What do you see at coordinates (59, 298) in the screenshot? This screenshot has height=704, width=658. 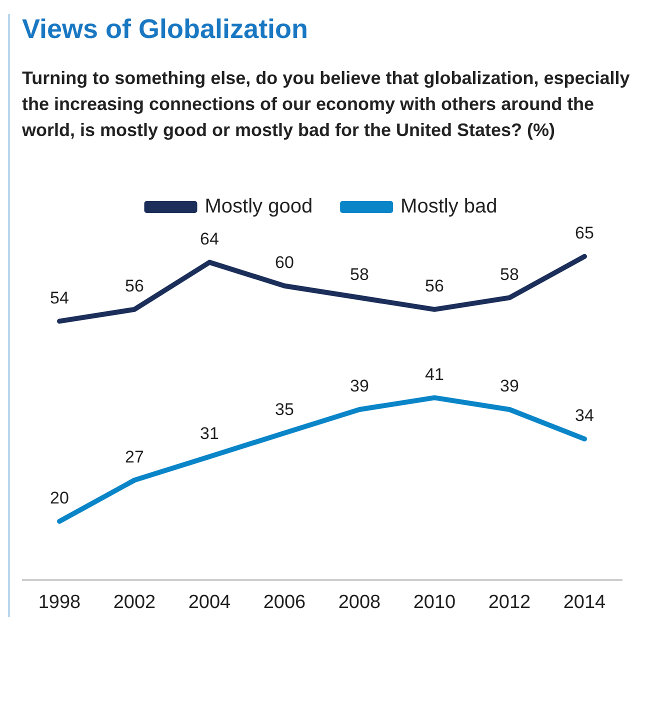 I see `data-label: 54` at bounding box center [59, 298].